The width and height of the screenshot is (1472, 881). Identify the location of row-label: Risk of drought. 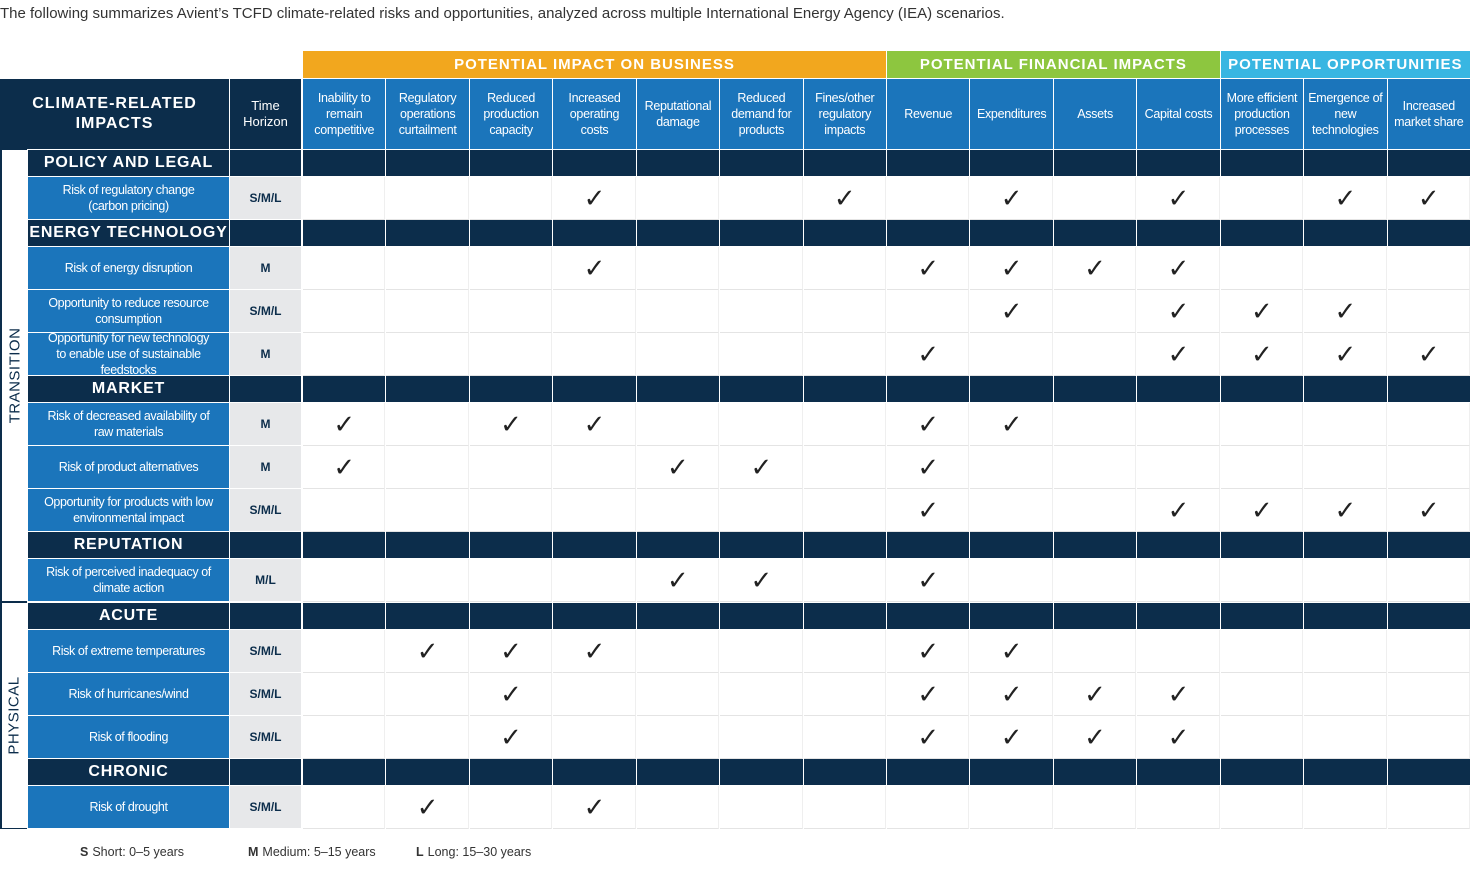
(128, 807).